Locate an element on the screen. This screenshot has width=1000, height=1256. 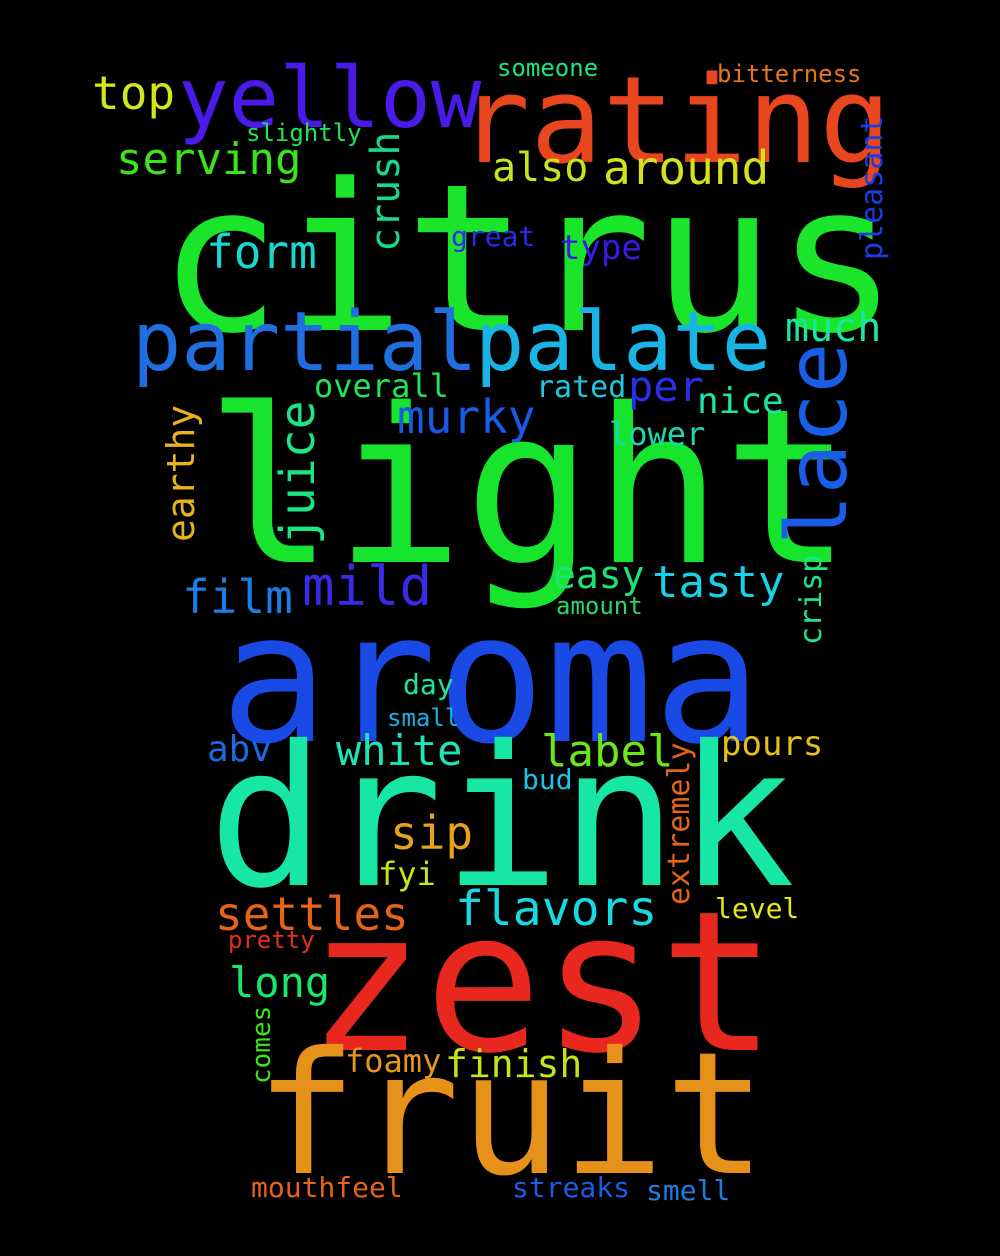
word-smell: smell is located at coordinates (688, 1190).